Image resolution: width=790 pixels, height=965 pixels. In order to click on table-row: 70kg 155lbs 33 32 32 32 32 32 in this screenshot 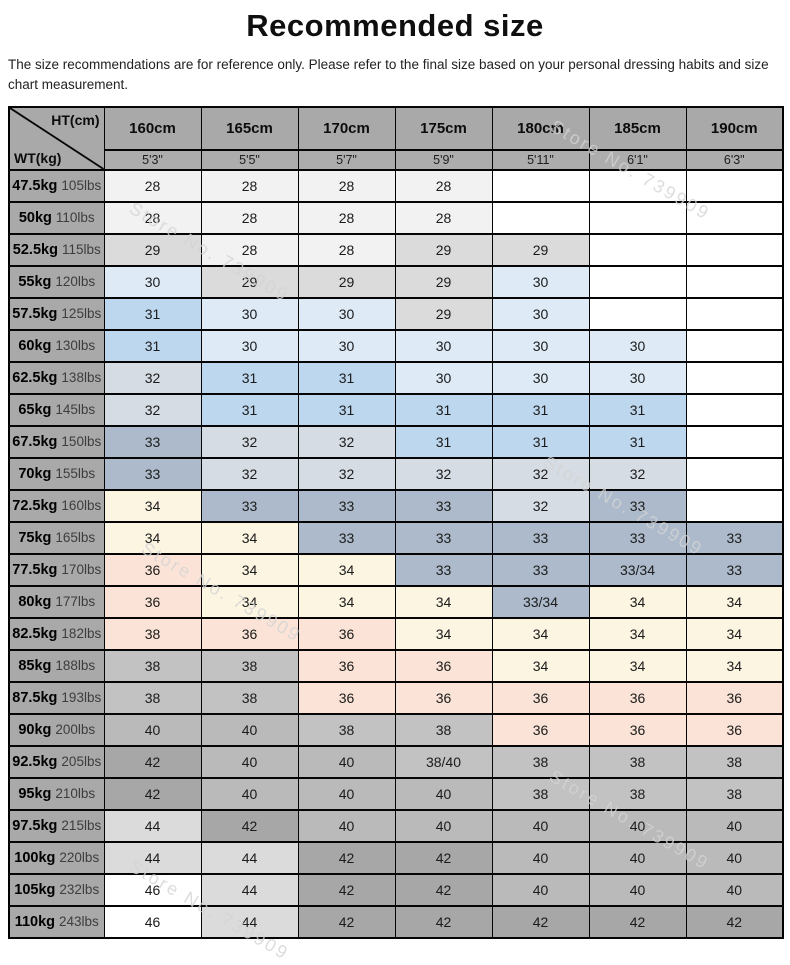, I will do `click(396, 474)`.